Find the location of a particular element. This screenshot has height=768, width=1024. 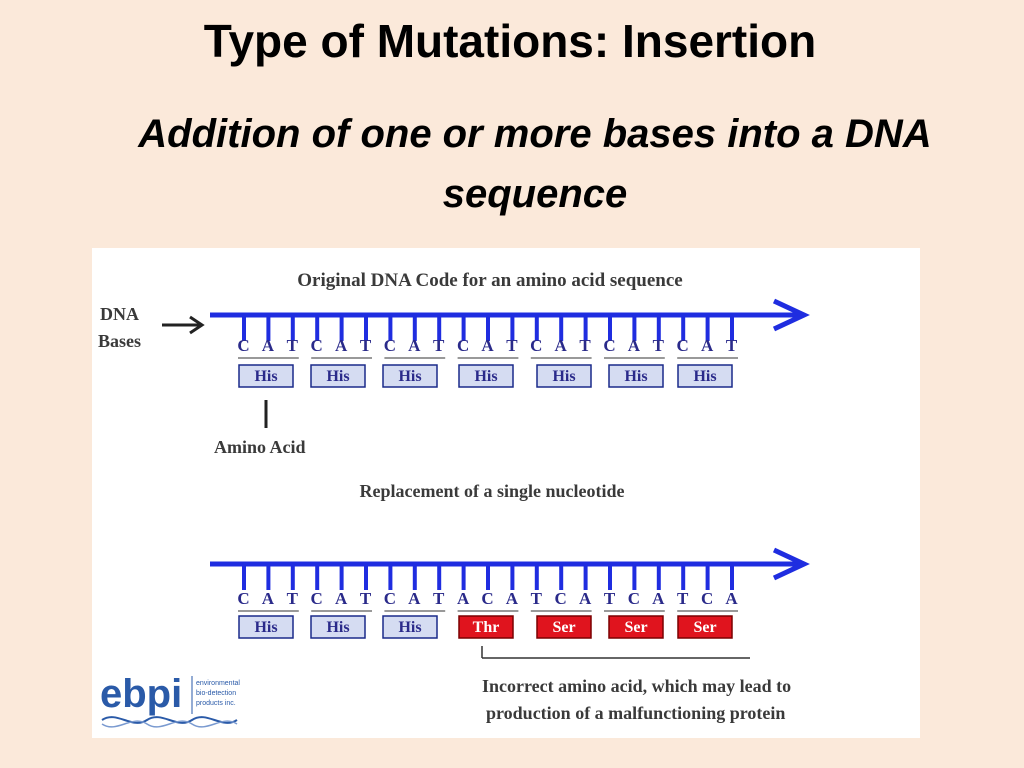

amino-acid-label: Thr is located at coordinates (486, 627).